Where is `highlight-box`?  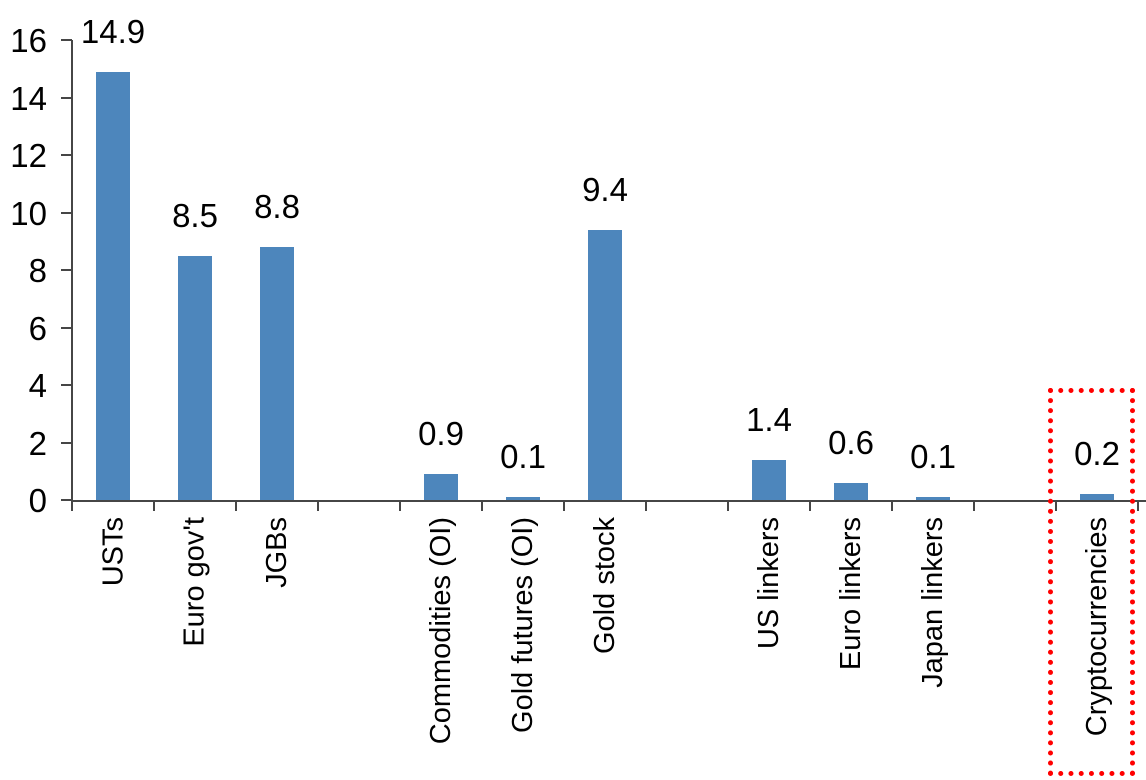 highlight-box is located at coordinates (1091, 582).